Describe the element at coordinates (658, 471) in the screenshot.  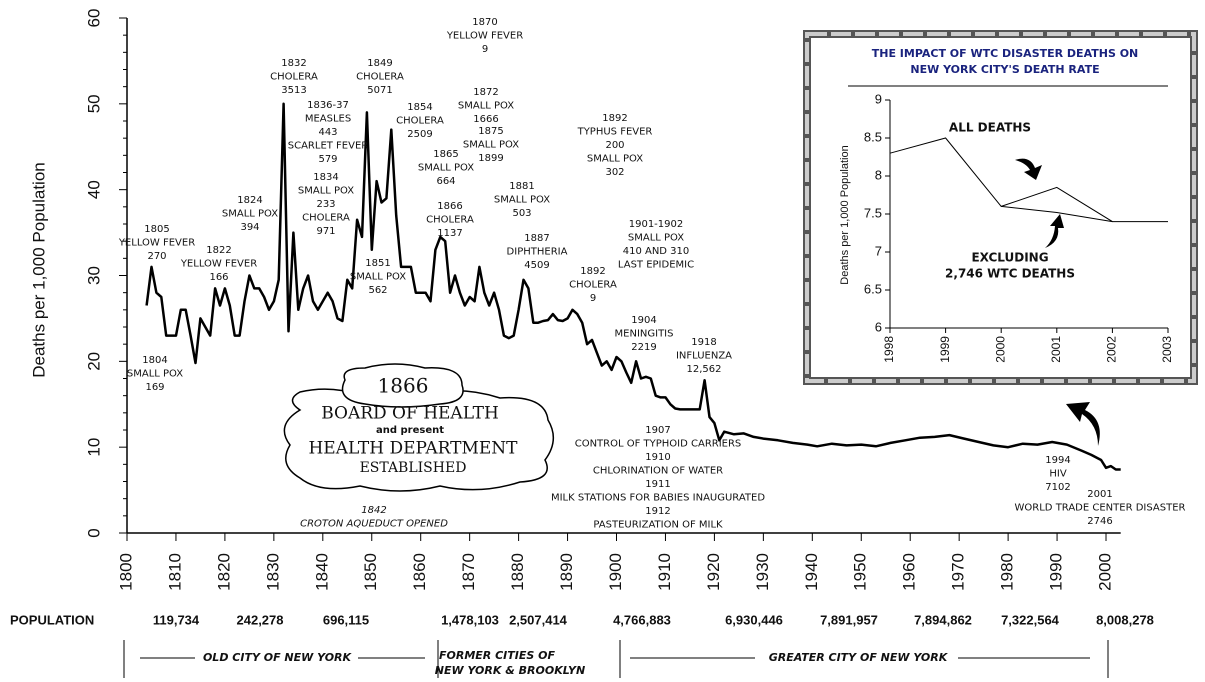
I see `annotation: CHLORINATION OF WATER` at that location.